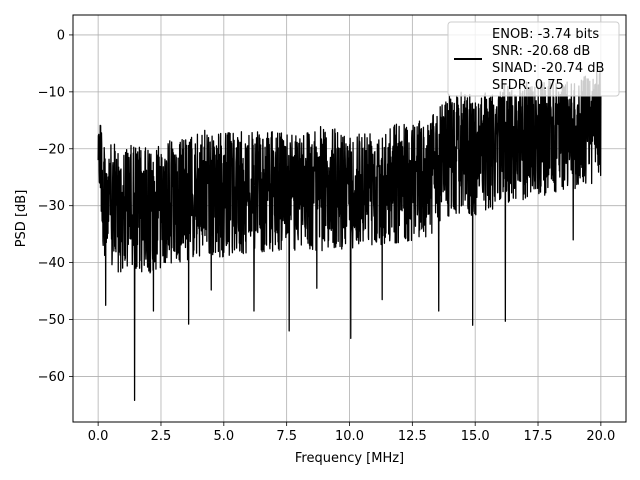 This screenshot has height=480, width=640. Describe the element at coordinates (412, 436) in the screenshot. I see `x-tick-label: 12.5` at that location.